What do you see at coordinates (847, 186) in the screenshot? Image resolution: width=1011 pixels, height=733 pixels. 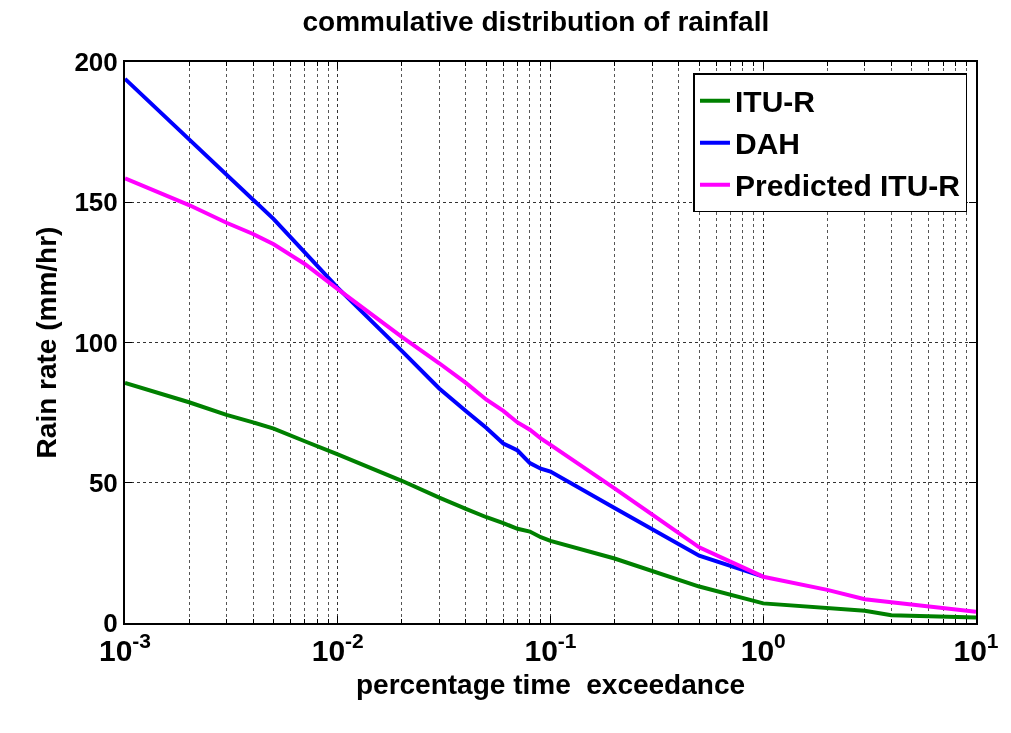 I see `legend-label: Predicted ITU-R` at bounding box center [847, 186].